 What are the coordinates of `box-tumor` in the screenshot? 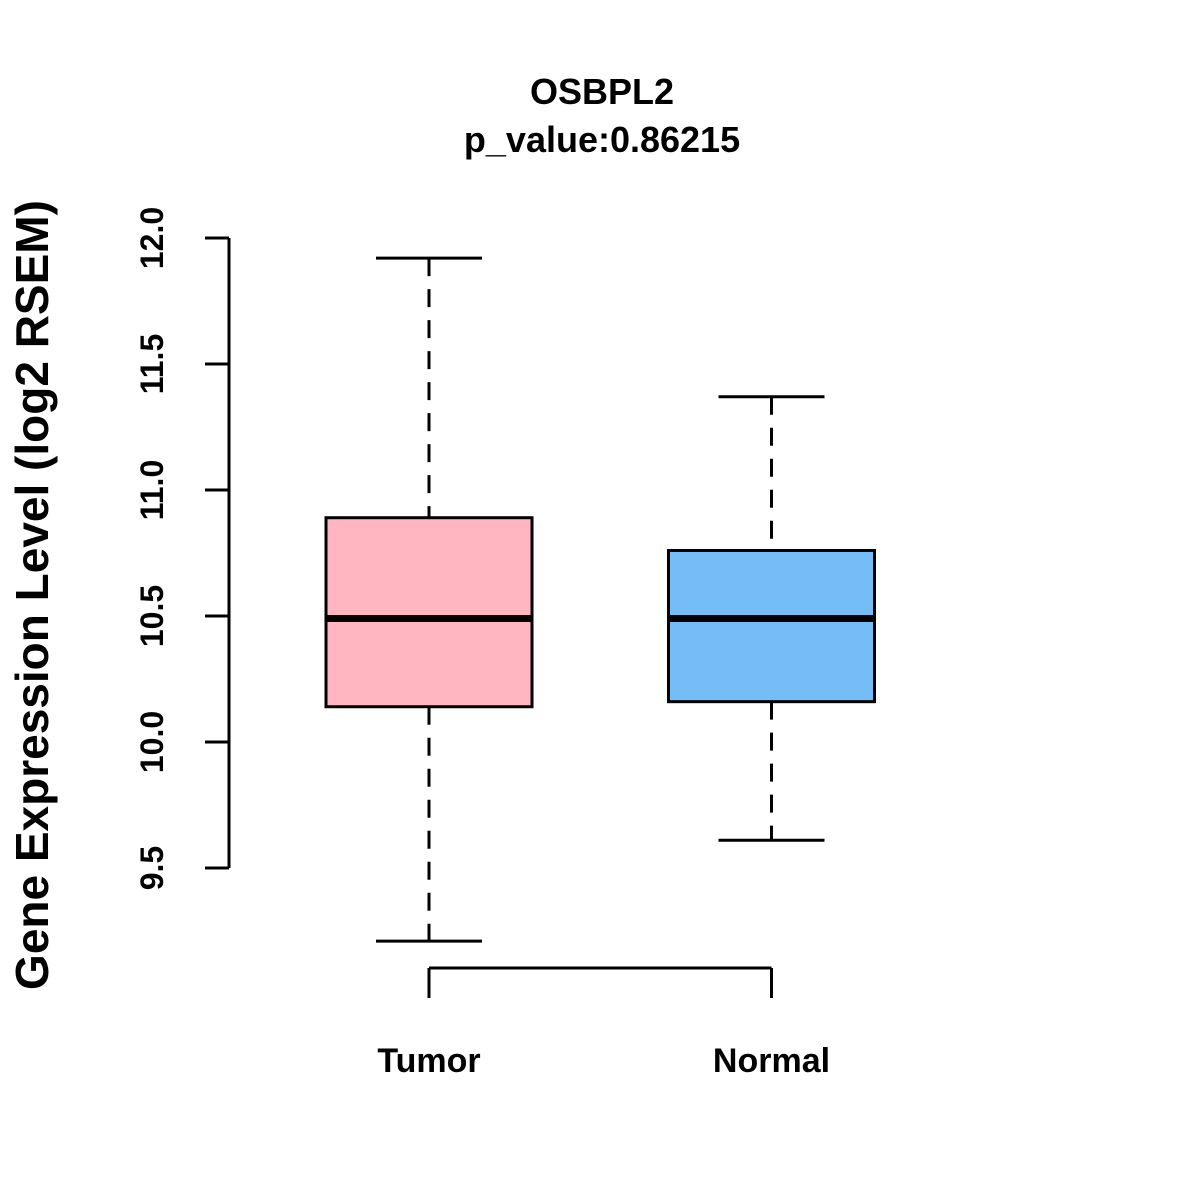 It's located at (429, 612).